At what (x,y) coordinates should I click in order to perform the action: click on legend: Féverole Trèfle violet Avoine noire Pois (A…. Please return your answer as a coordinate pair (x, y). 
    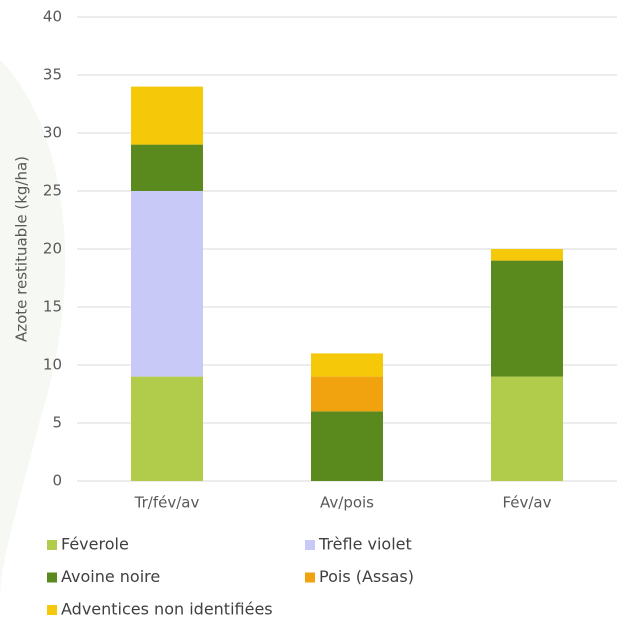
    Looking at the image, I should click on (230, 577).